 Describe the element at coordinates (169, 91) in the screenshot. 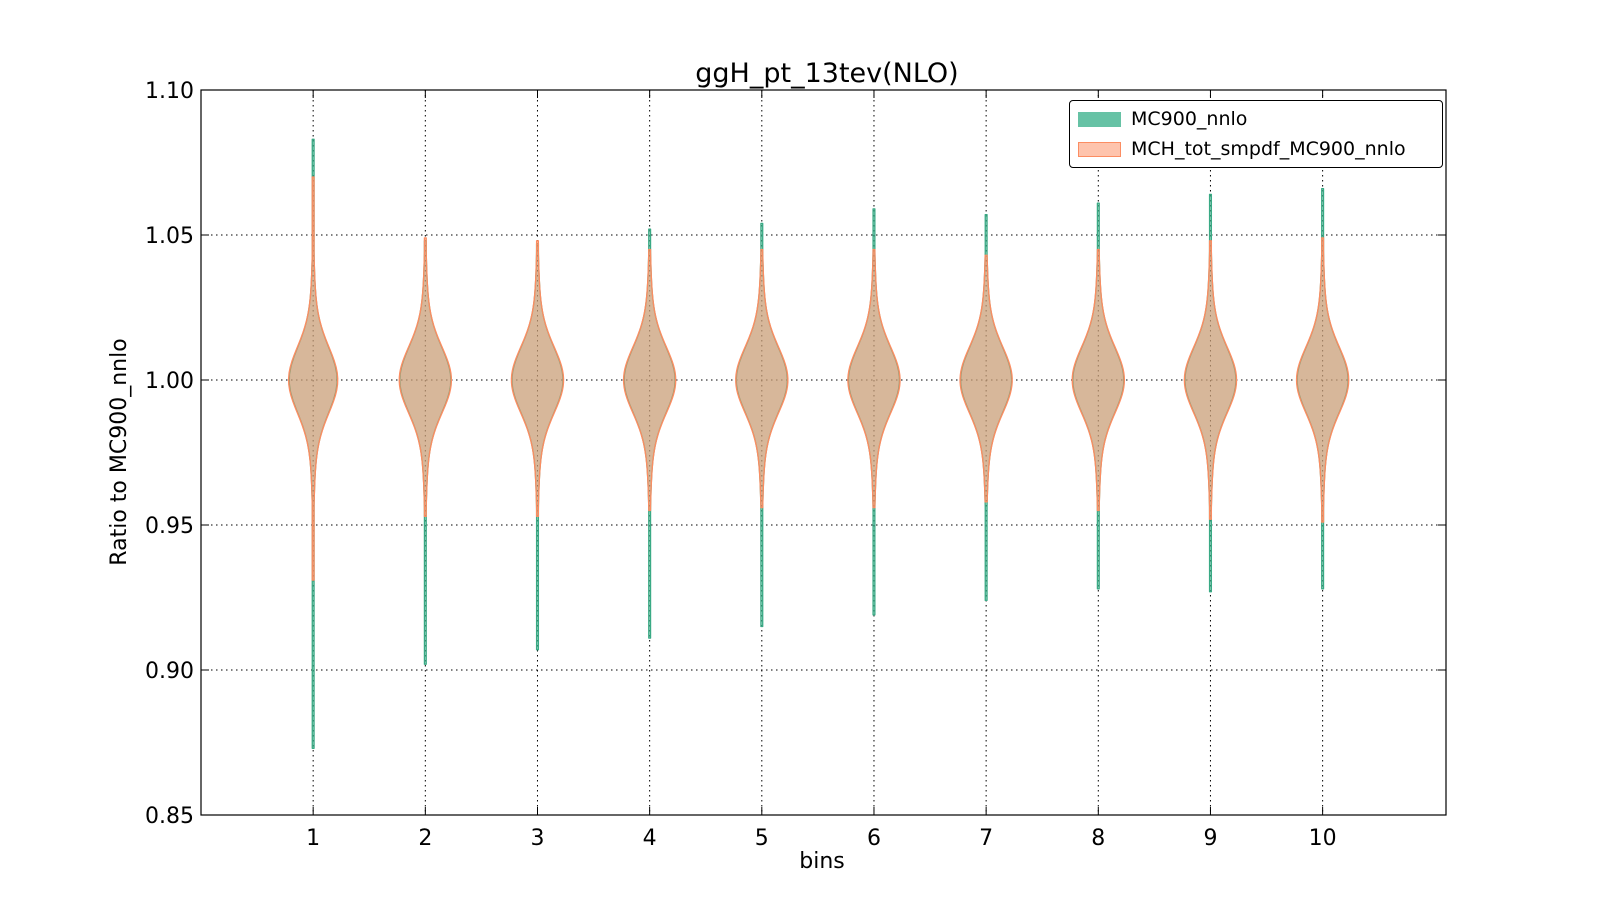

I see `y-tick-label: 1.10` at that location.